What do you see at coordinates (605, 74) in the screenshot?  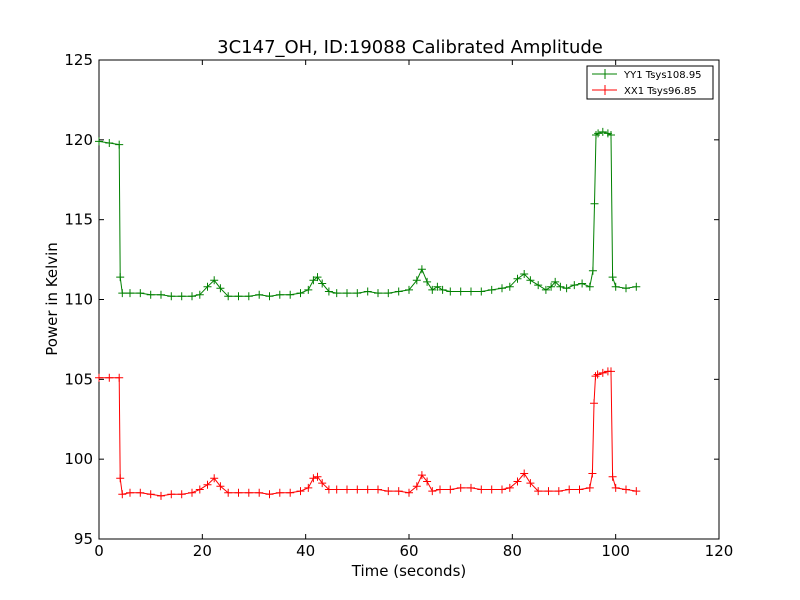 I see `legend-marker-yy1` at bounding box center [605, 74].